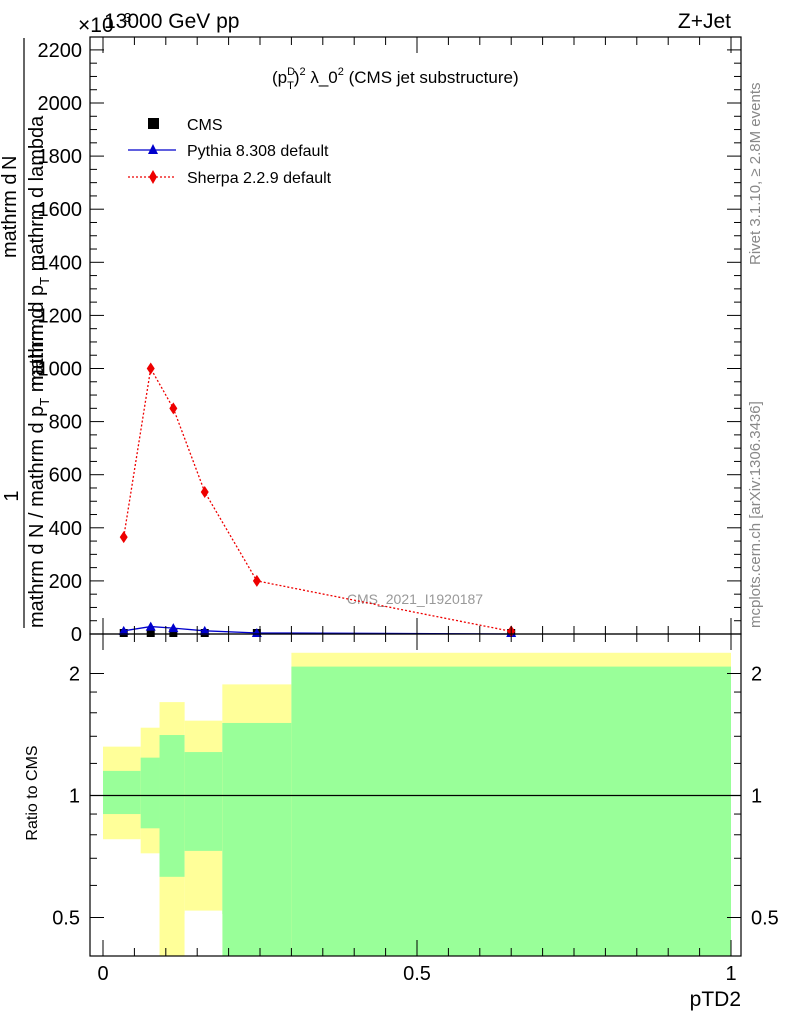 This screenshot has height=1024, width=786. Describe the element at coordinates (10, 216) in the screenshot. I see `ylabel-numerator-d: mathrm d` at that location.